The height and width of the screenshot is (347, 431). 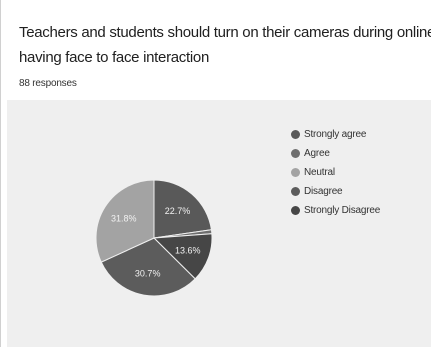 What do you see at coordinates (323, 191) in the screenshot?
I see `legend-label: Disagree` at bounding box center [323, 191].